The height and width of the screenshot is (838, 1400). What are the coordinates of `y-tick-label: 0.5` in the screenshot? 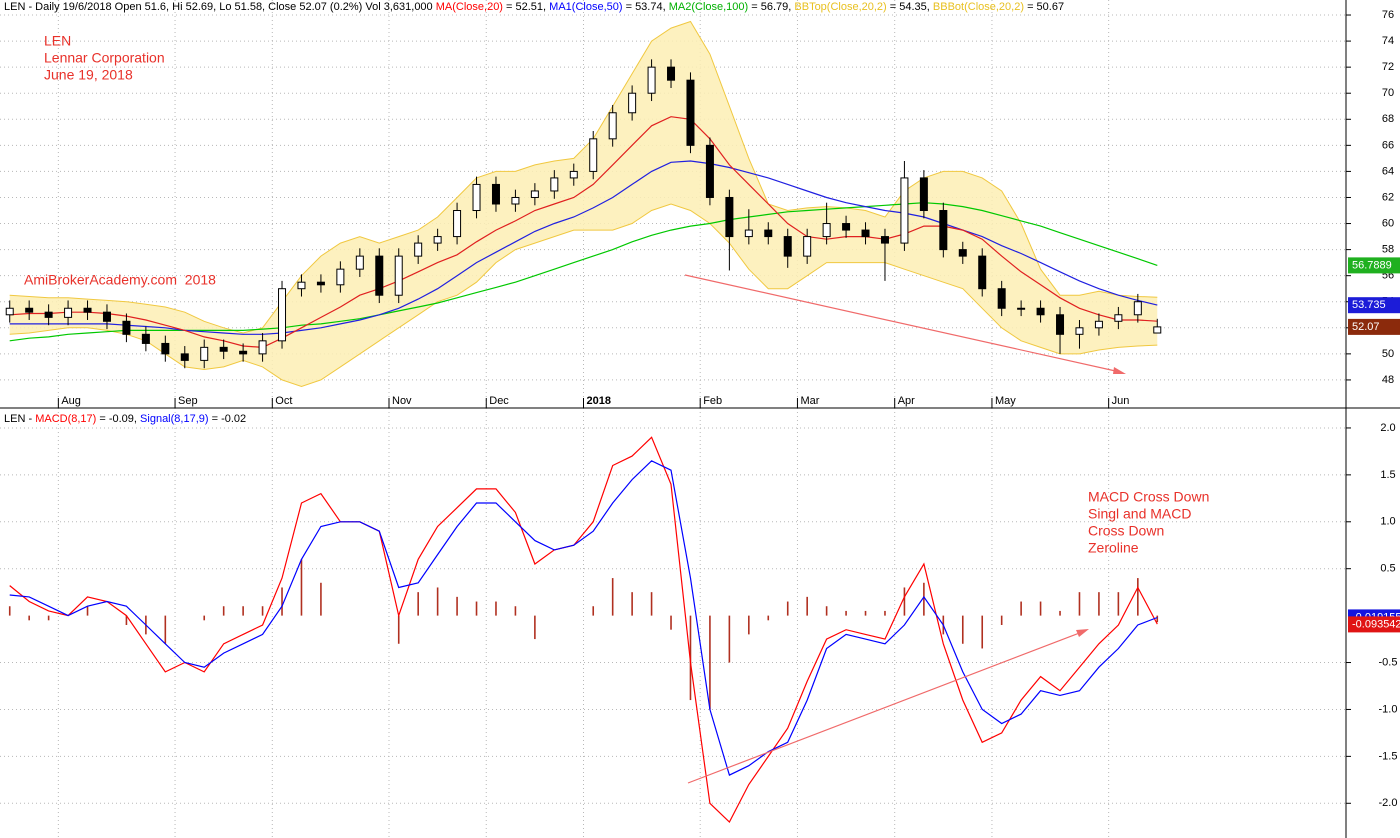 It's located at (1387, 569).